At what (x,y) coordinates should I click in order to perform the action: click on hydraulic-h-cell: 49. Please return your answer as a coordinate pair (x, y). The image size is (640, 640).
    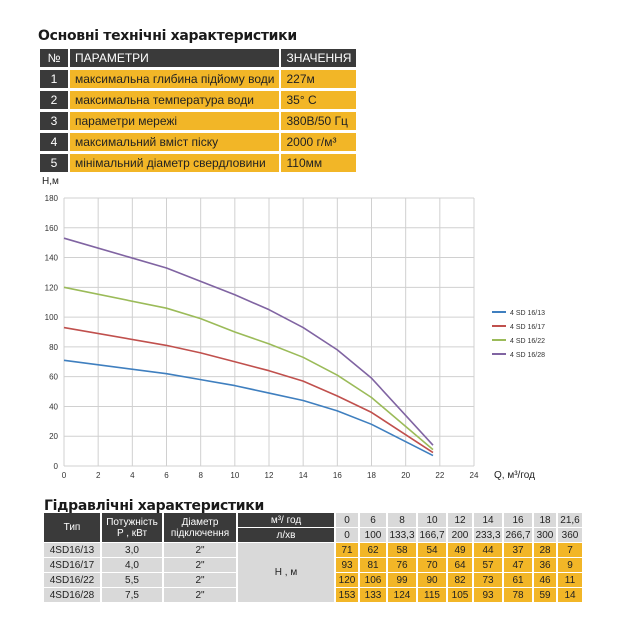
    Looking at the image, I should click on (460, 550).